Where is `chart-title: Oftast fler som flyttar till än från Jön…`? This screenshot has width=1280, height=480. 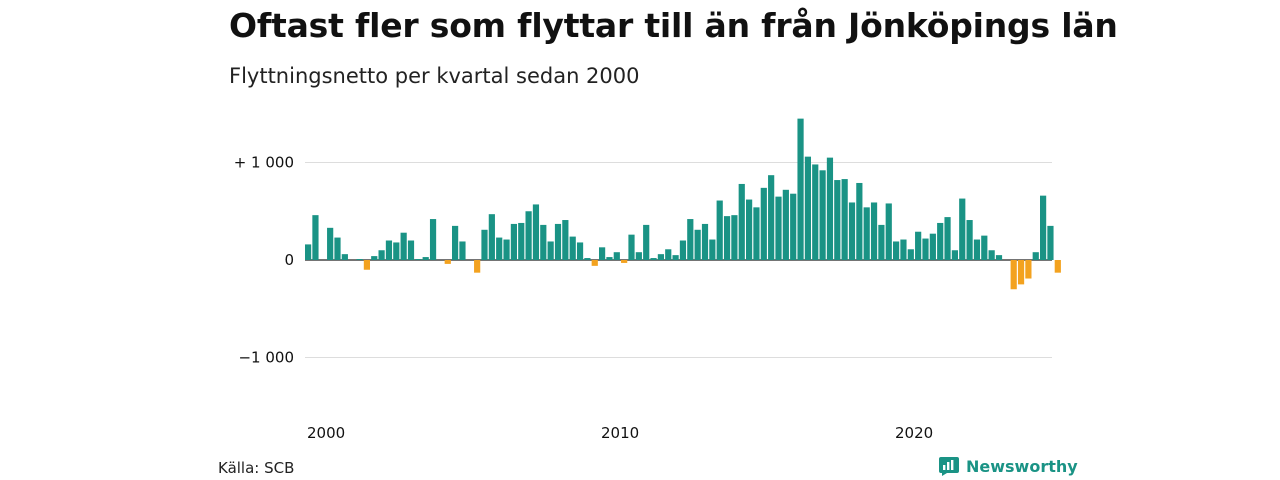
chart-title: Oftast fler som flyttar till än från Jön… is located at coordinates (673, 25).